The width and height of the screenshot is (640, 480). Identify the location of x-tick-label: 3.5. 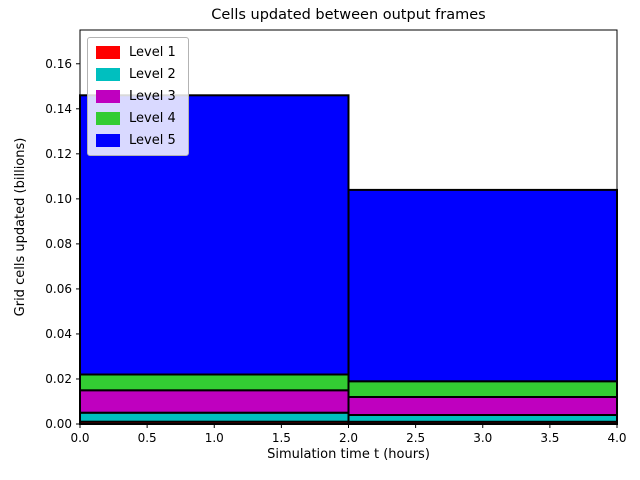
(549, 438).